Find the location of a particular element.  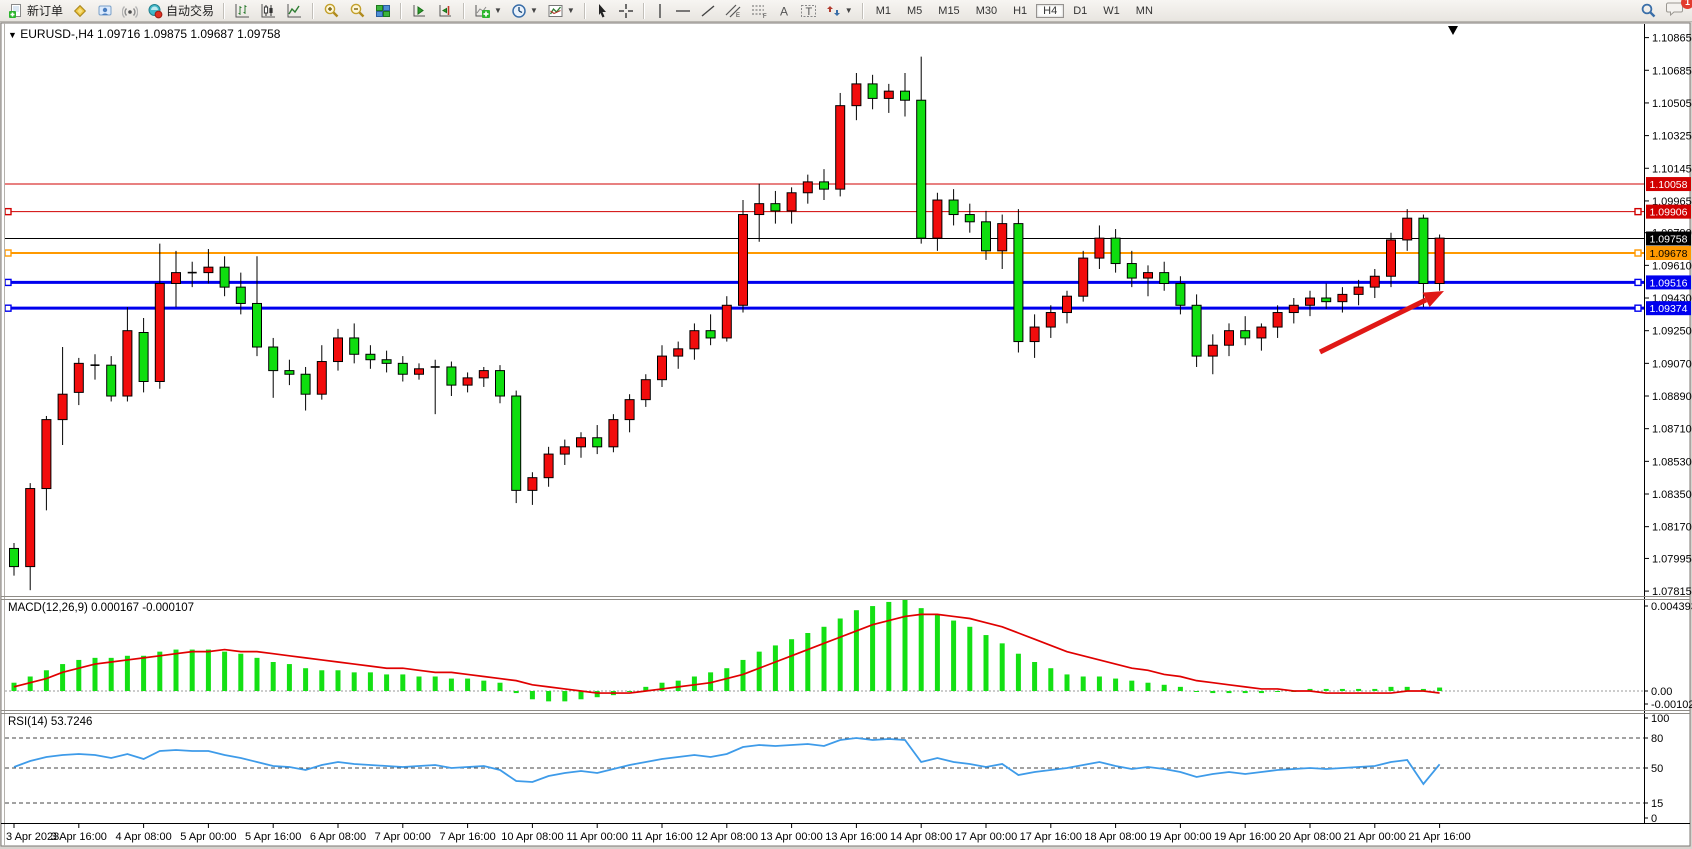

svg-text: 1.10505 is located at coordinates (1672, 104).